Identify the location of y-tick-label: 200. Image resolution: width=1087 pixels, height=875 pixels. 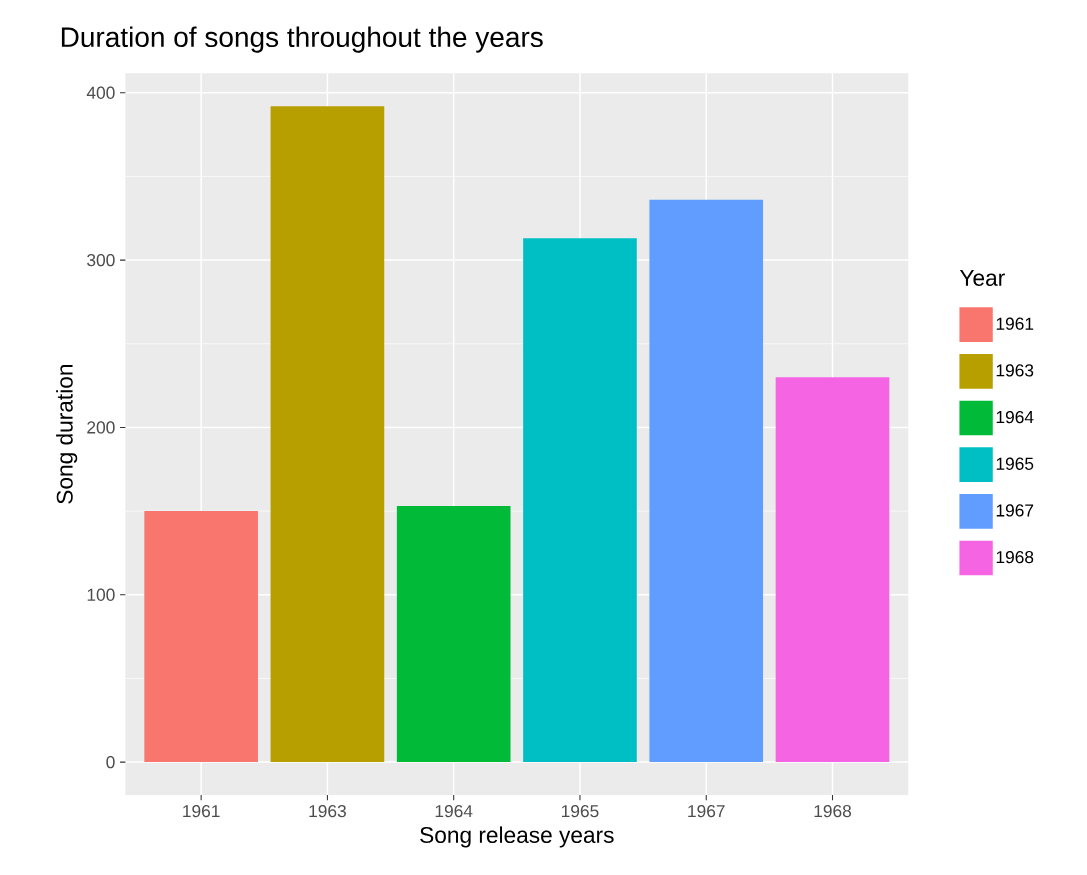
(101, 427).